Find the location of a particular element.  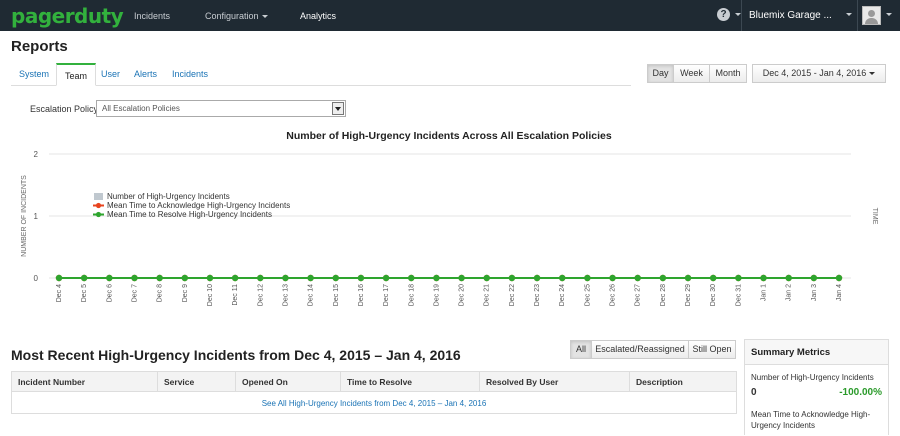

nav-analytics: Analytics is located at coordinates (318, 16).